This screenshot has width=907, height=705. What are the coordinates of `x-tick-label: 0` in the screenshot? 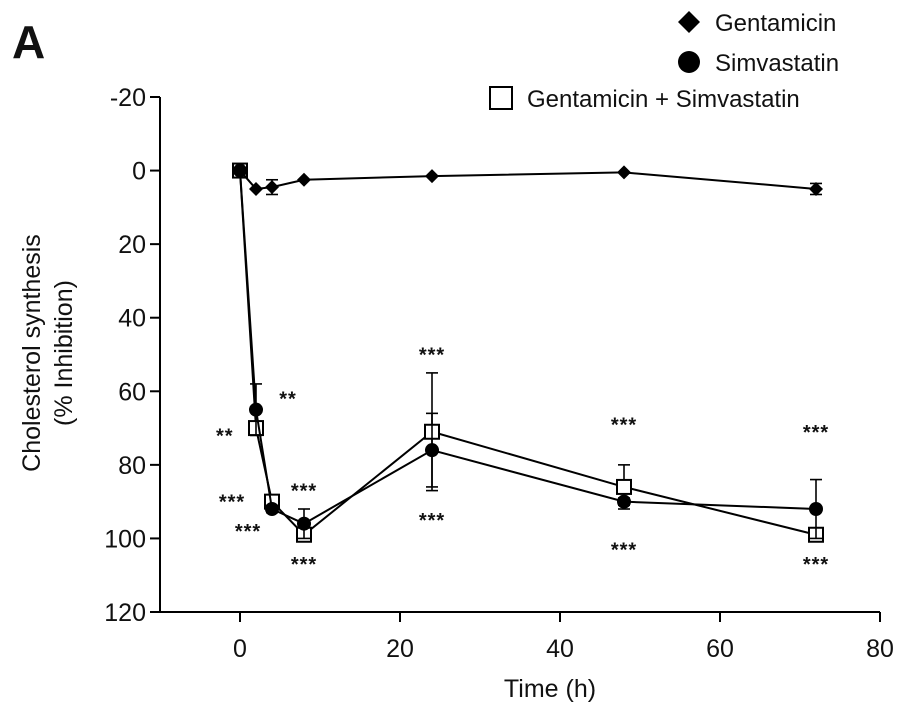 It's located at (240, 649).